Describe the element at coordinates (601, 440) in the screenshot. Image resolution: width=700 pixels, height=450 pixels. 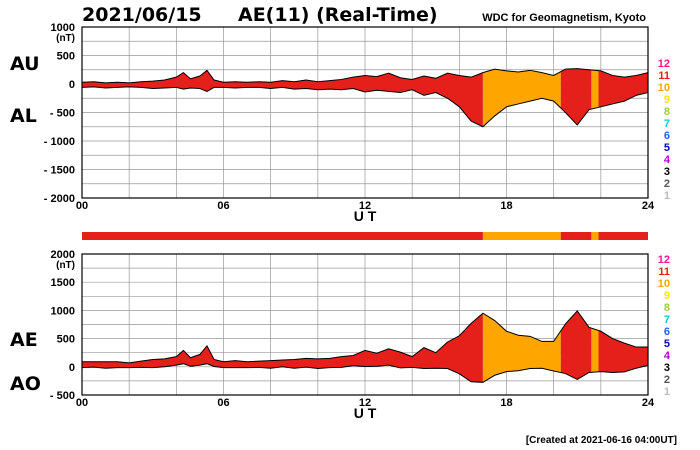
I see `created-timestamp: [Created at 2021-06-16 04:00UT]` at that location.